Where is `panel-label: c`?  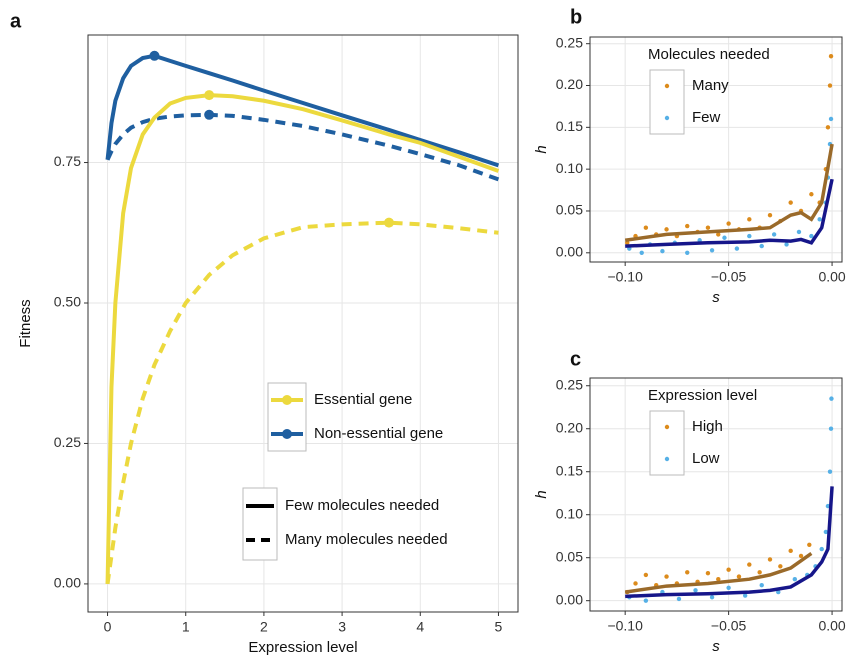
panel-label: c is located at coordinates (575, 359).